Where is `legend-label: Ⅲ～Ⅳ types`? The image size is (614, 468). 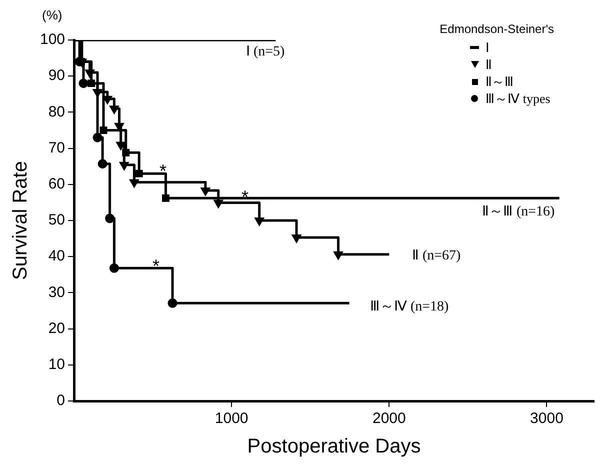 legend-label: Ⅲ～Ⅳ types is located at coordinates (518, 99).